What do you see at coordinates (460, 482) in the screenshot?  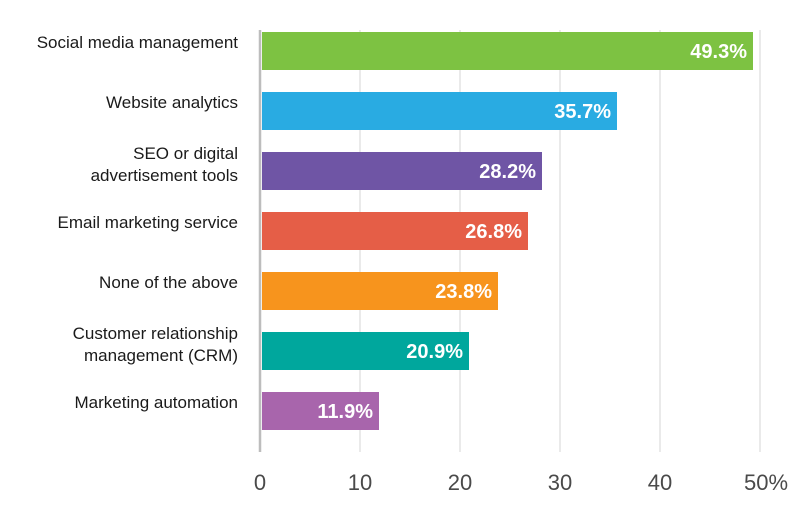 I see `x-tick-label: 20` at bounding box center [460, 482].